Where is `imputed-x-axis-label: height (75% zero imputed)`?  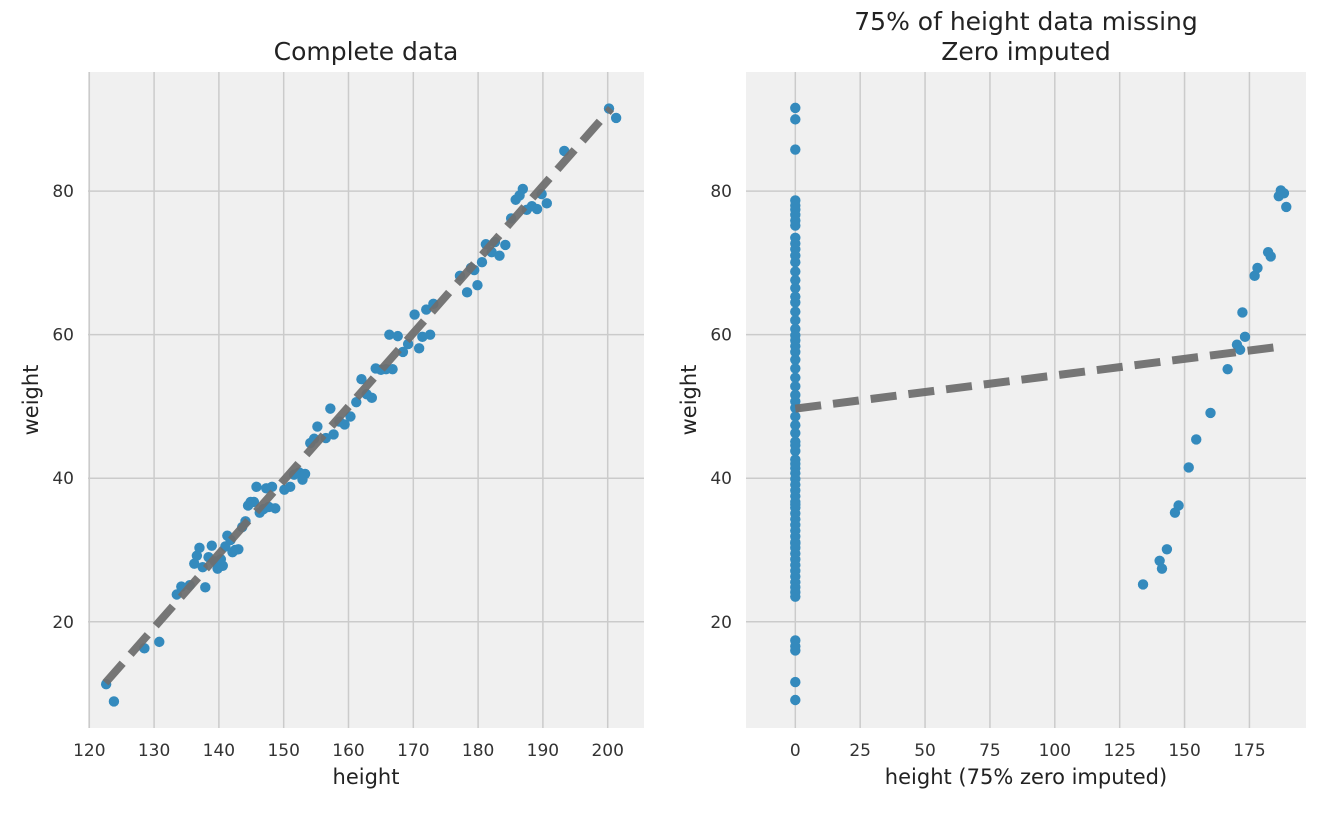
imputed-x-axis-label: height (75% zero imputed) is located at coordinates (1026, 777).